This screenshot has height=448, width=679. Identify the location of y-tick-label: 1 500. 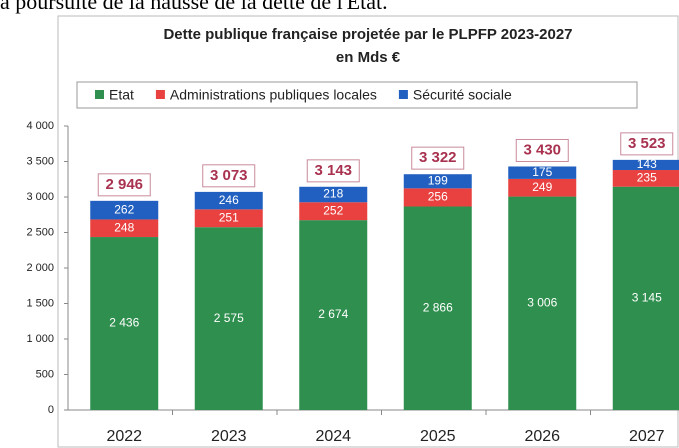
(40, 303).